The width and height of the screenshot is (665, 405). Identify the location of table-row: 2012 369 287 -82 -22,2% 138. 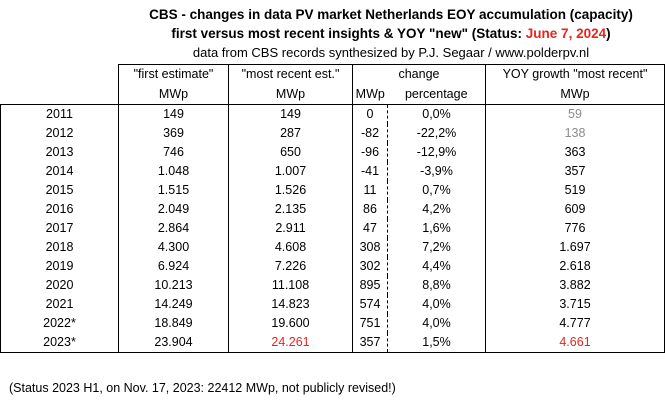
(332, 133).